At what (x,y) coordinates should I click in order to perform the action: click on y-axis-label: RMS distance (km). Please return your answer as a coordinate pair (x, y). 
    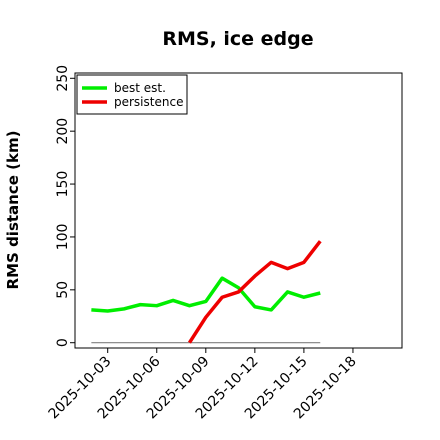
    Looking at the image, I should click on (13, 210).